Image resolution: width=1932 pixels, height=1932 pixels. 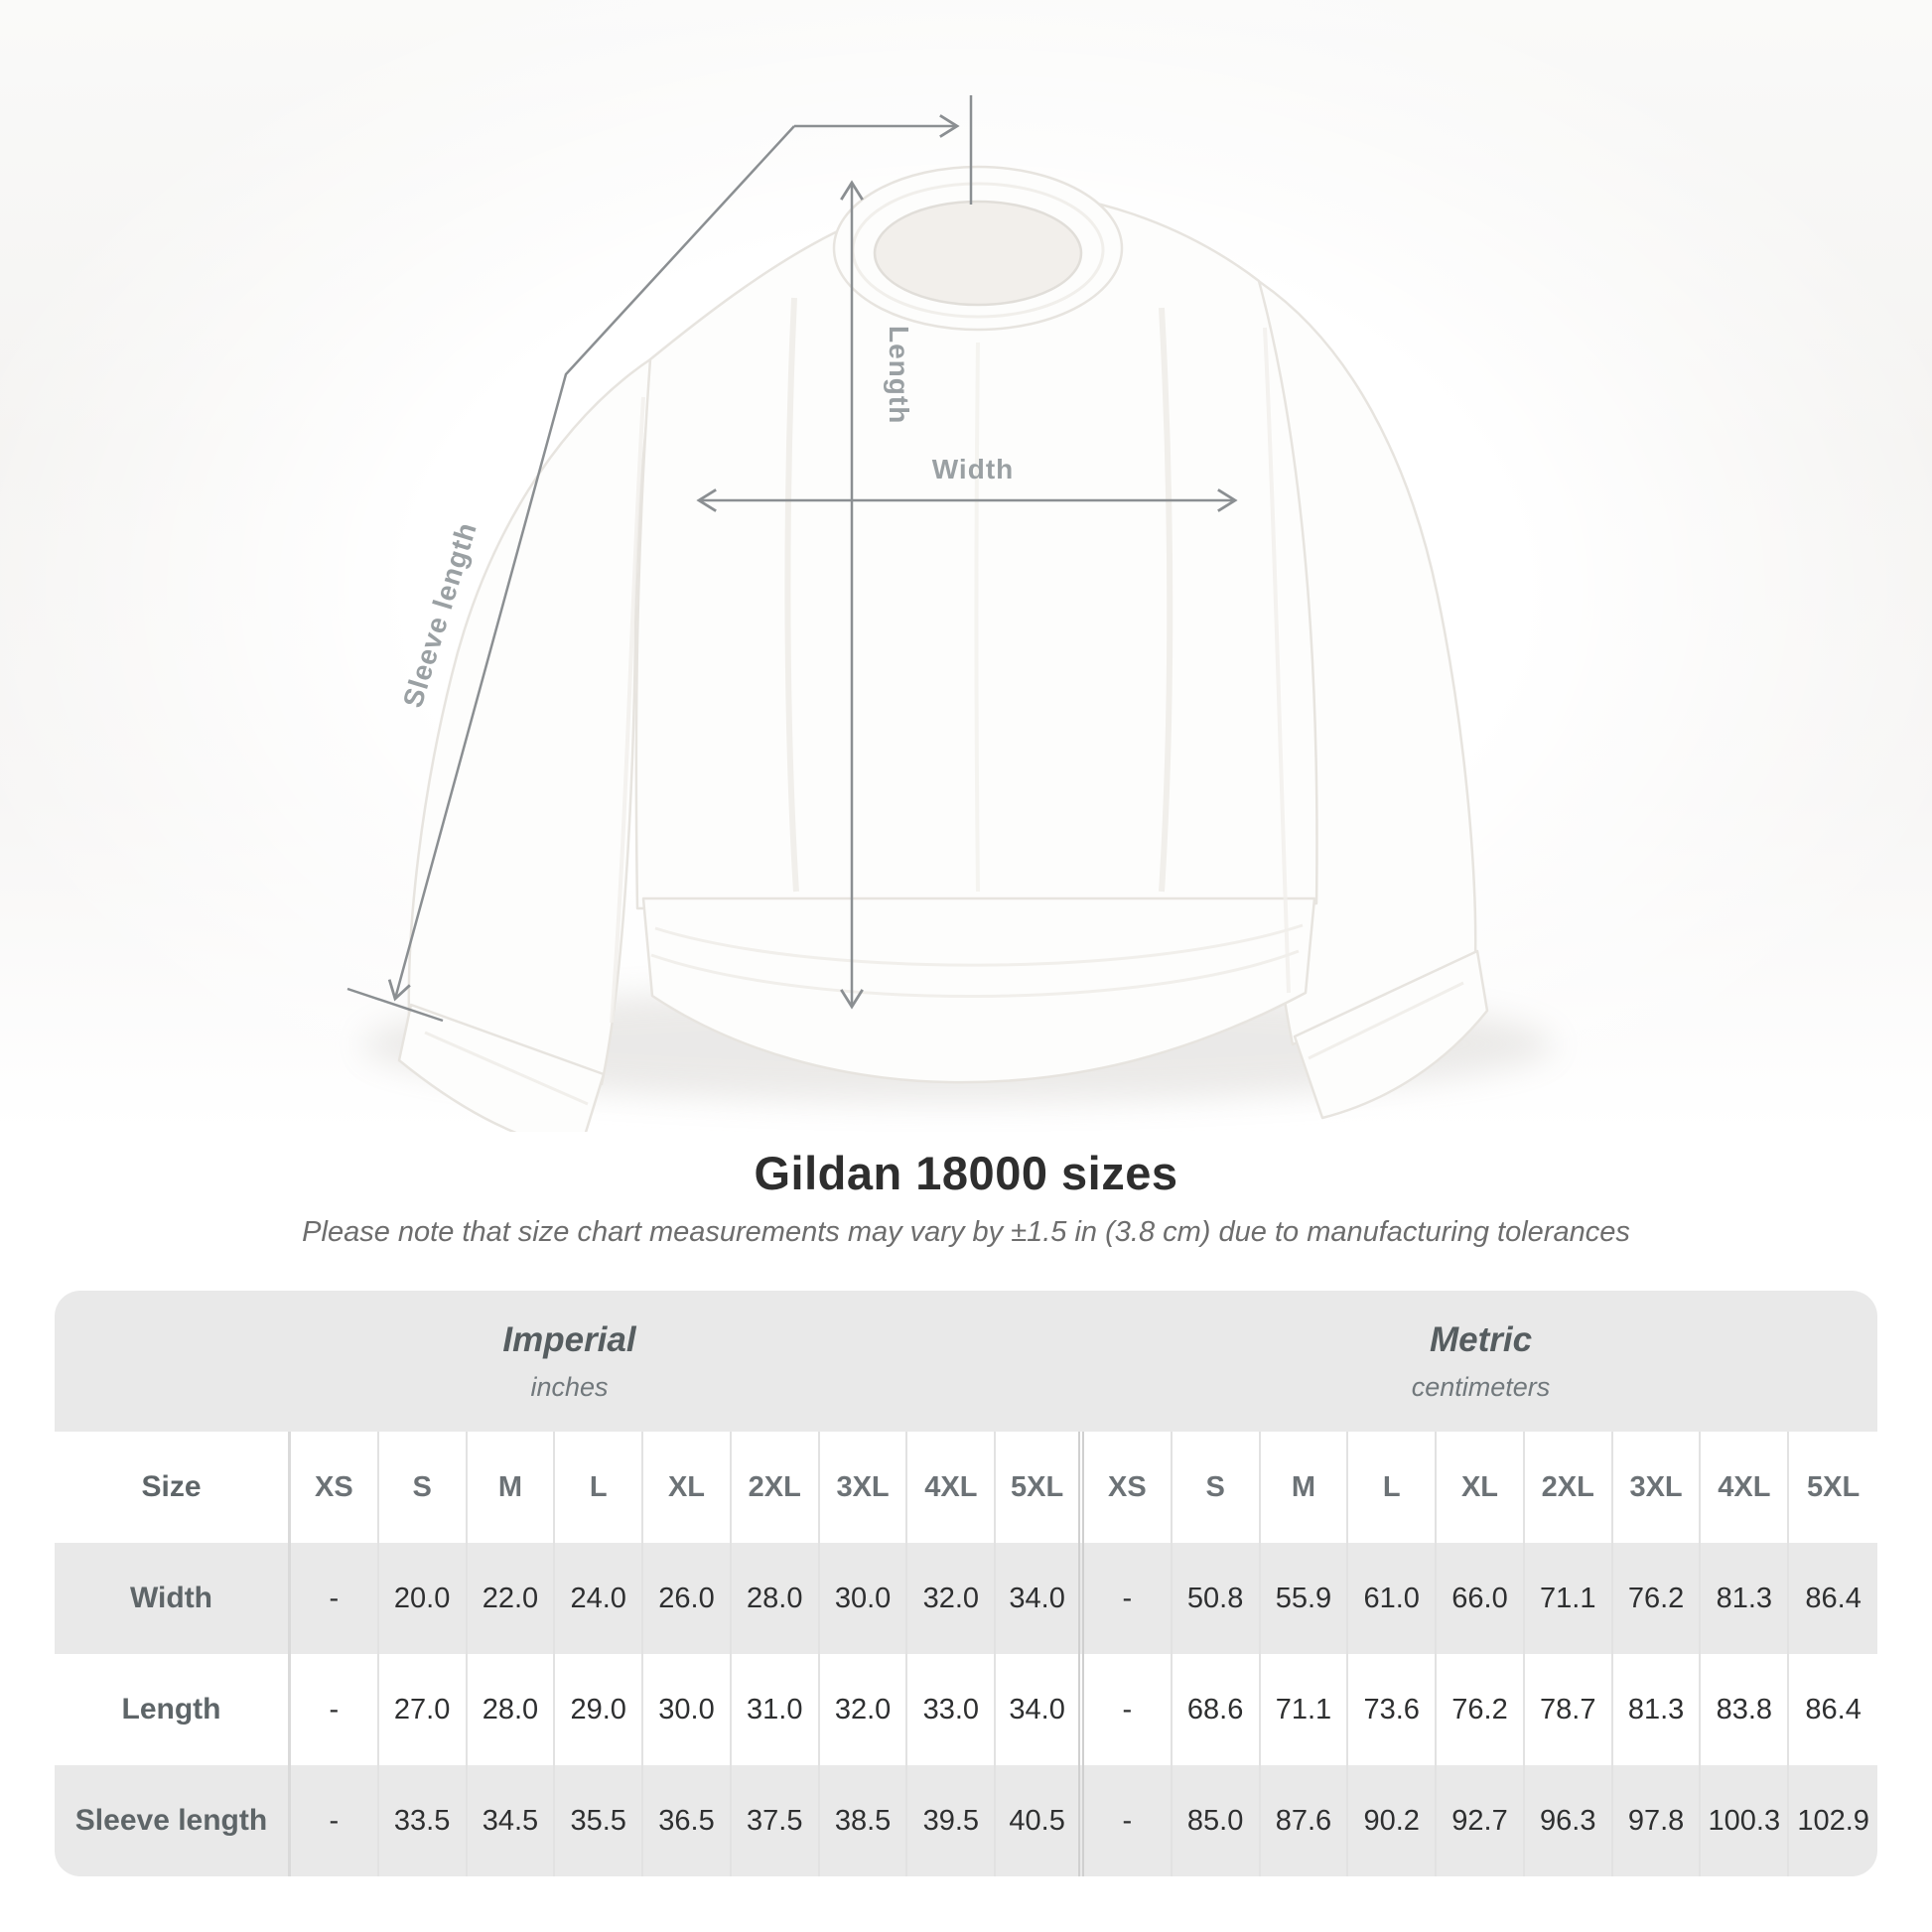 What do you see at coordinates (687, 1820) in the screenshot?
I see `cell: 36.5` at bounding box center [687, 1820].